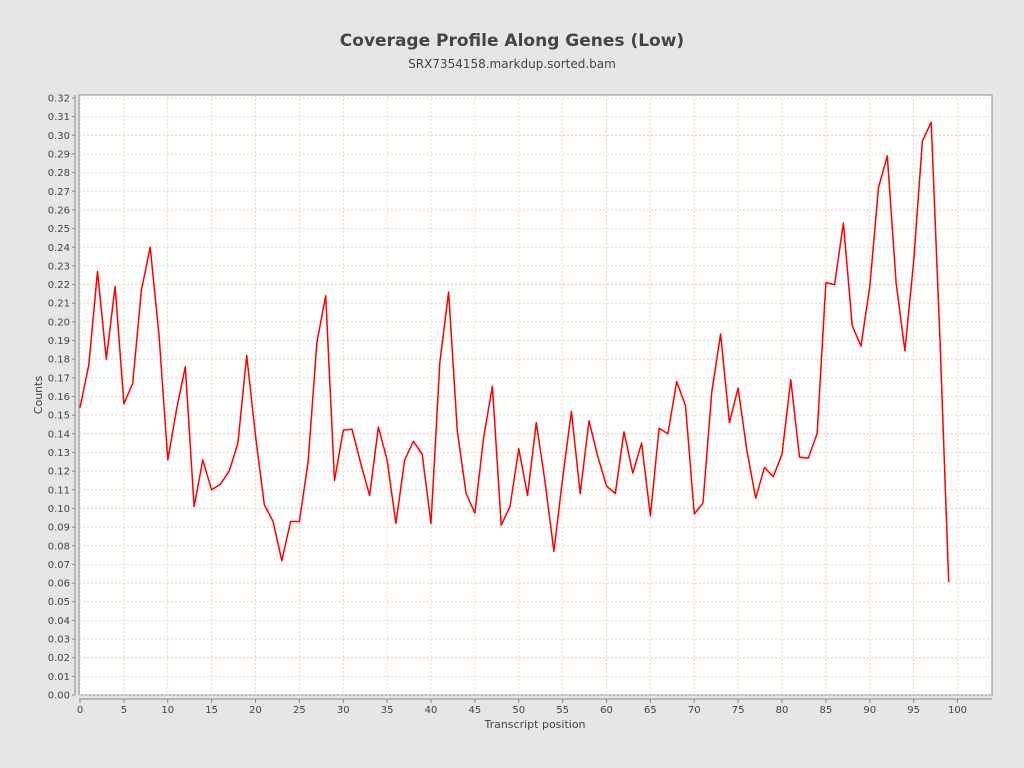 This screenshot has width=1024, height=768. Describe the element at coordinates (59, 546) in the screenshot. I see `y-tick-label: 0.08` at that location.